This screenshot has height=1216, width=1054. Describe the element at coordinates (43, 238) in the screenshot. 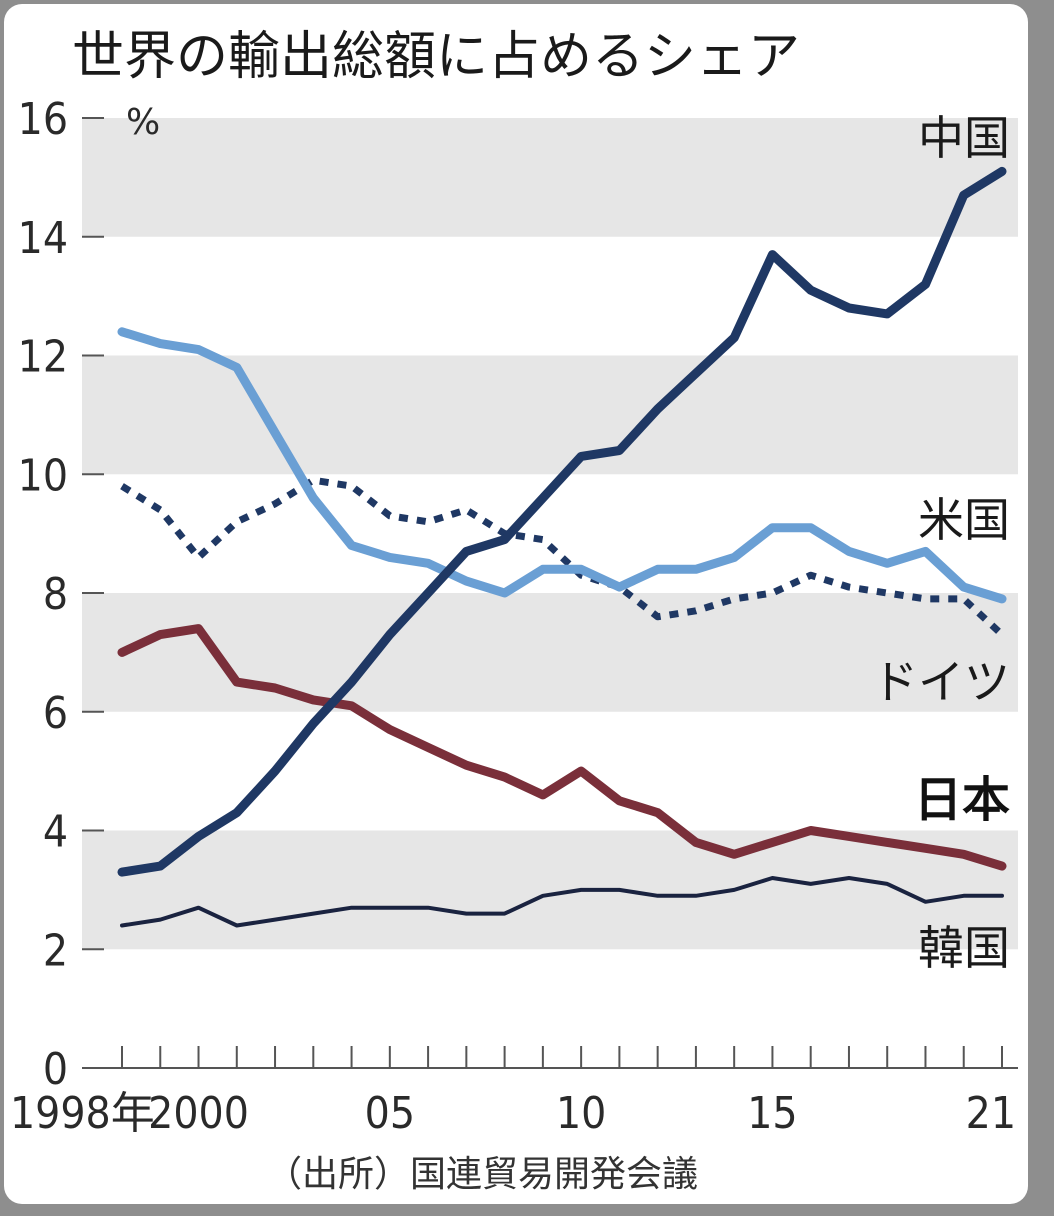

I see `y-tick-label-14: 14` at that location.